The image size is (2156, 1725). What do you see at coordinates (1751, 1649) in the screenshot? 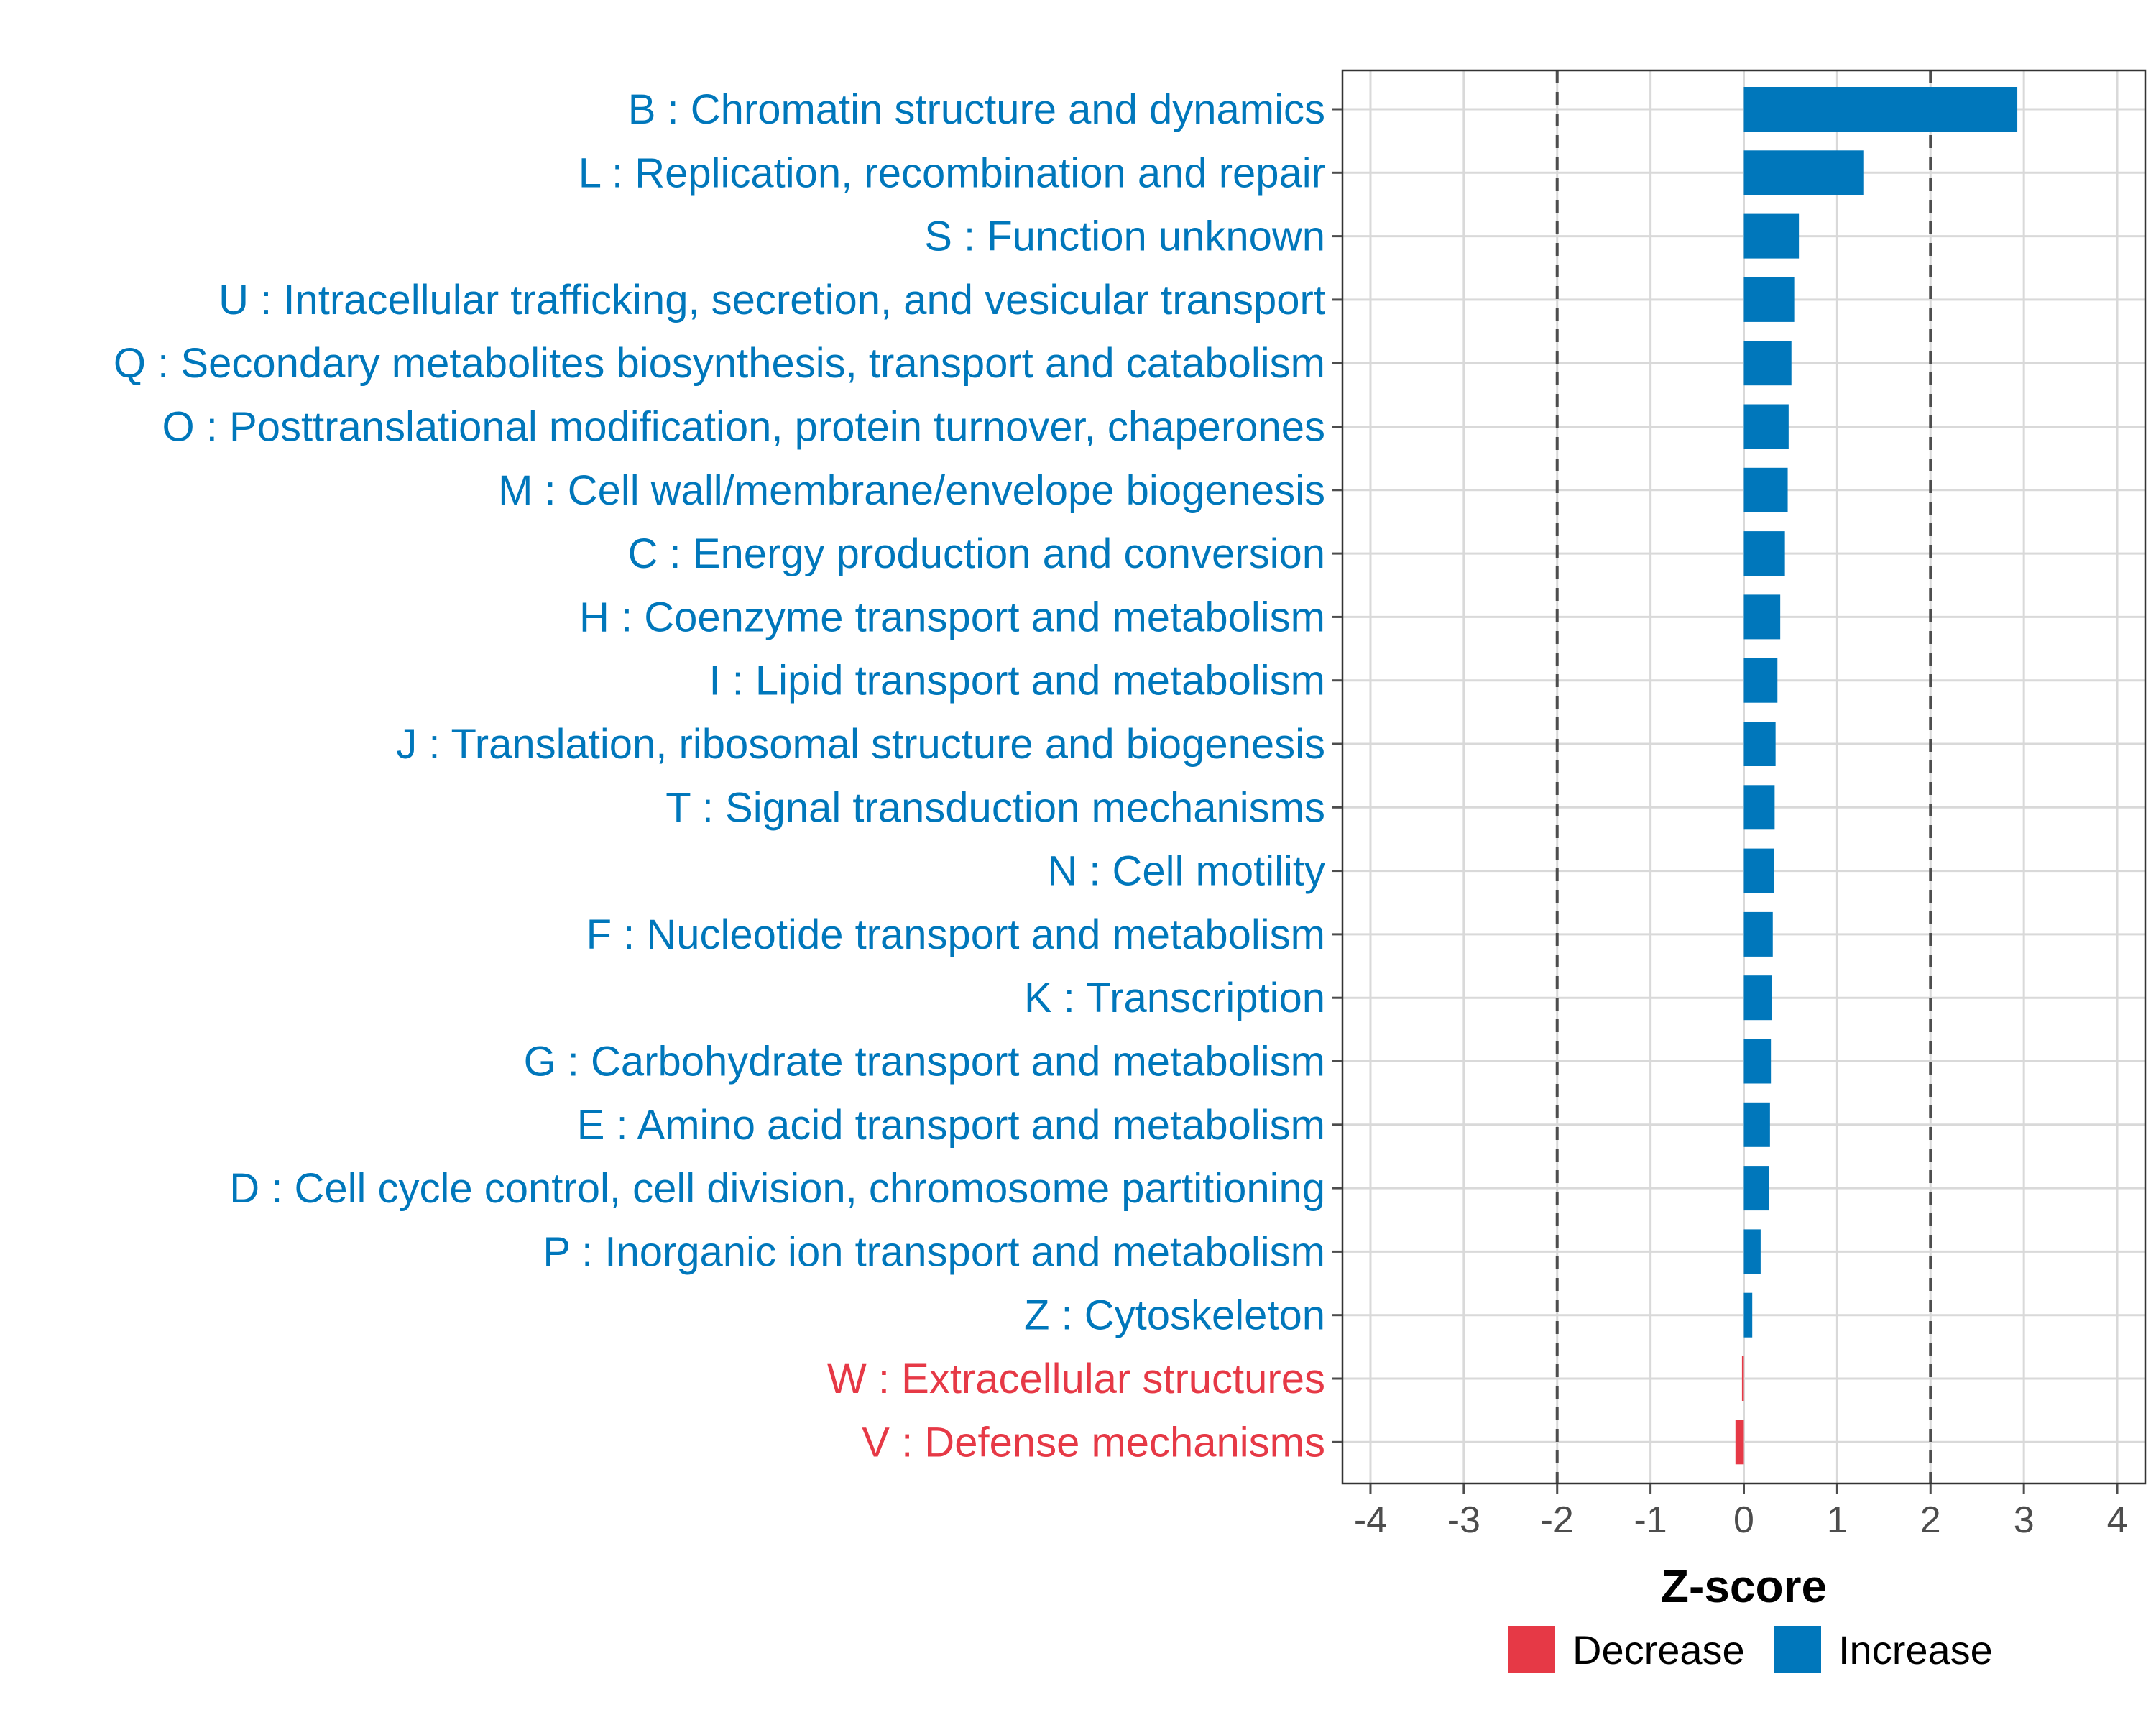
I see `legend: Decrease Increase` at bounding box center [1751, 1649].